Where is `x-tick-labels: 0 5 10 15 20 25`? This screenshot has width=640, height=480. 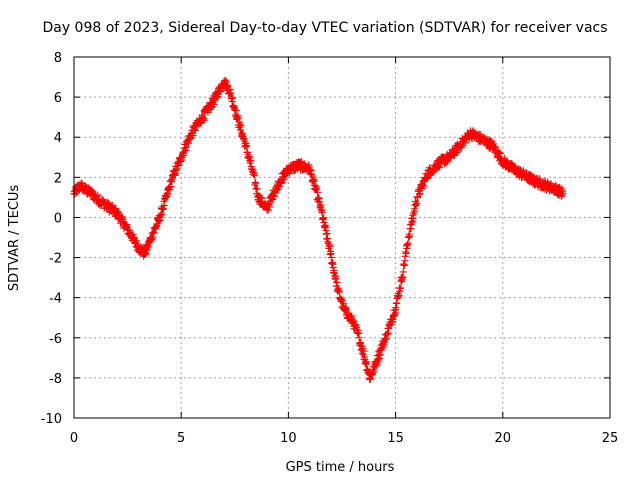
x-tick-labels: 0 5 10 15 20 25 is located at coordinates (344, 438).